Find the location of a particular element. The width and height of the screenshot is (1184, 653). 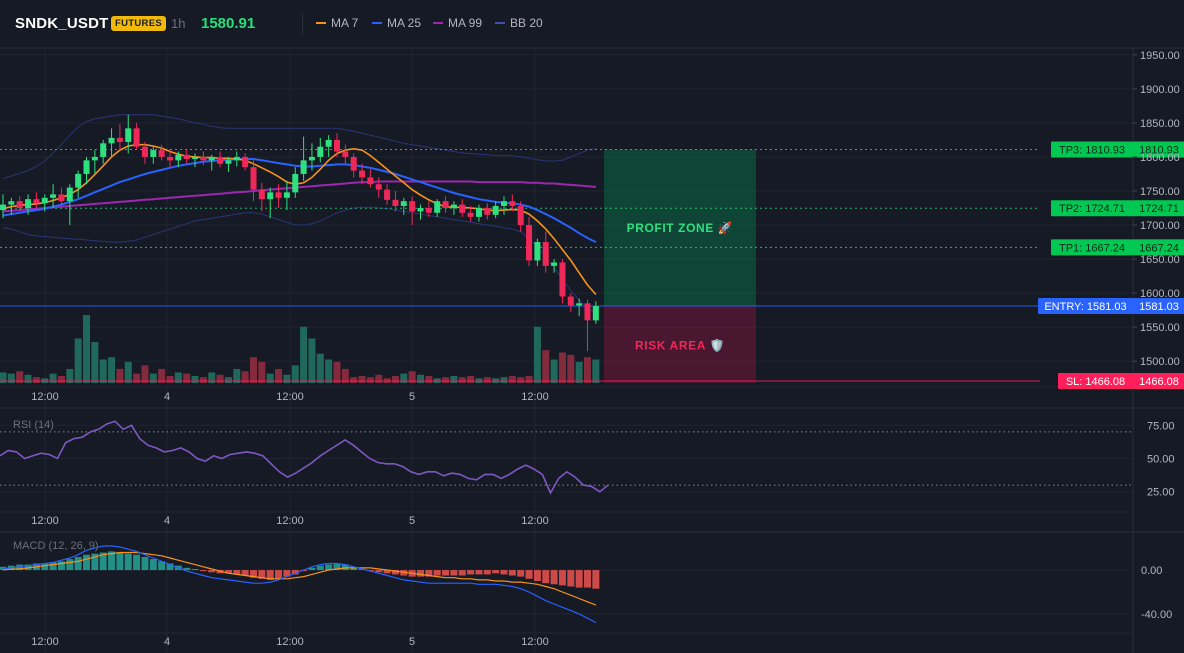

legend-ma25: MA 25 is located at coordinates (396, 23).